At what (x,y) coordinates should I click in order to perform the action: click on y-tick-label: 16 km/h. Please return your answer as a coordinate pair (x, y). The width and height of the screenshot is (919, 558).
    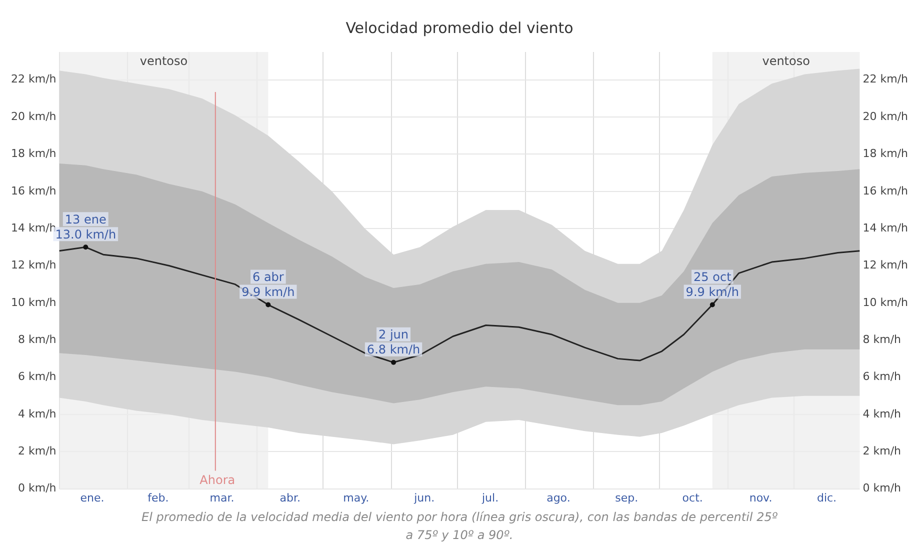
    Looking at the image, I should click on (33, 191).